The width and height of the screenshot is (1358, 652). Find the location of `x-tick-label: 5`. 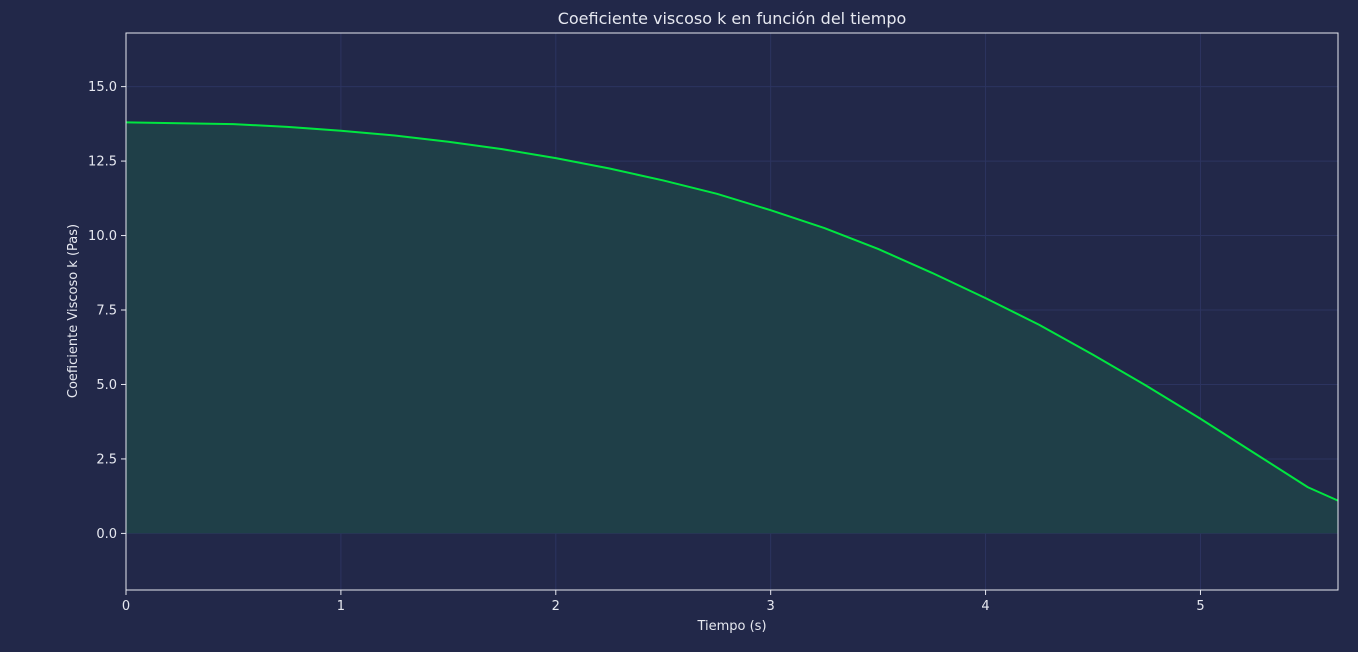

x-tick-label: 5 is located at coordinates (1200, 606).